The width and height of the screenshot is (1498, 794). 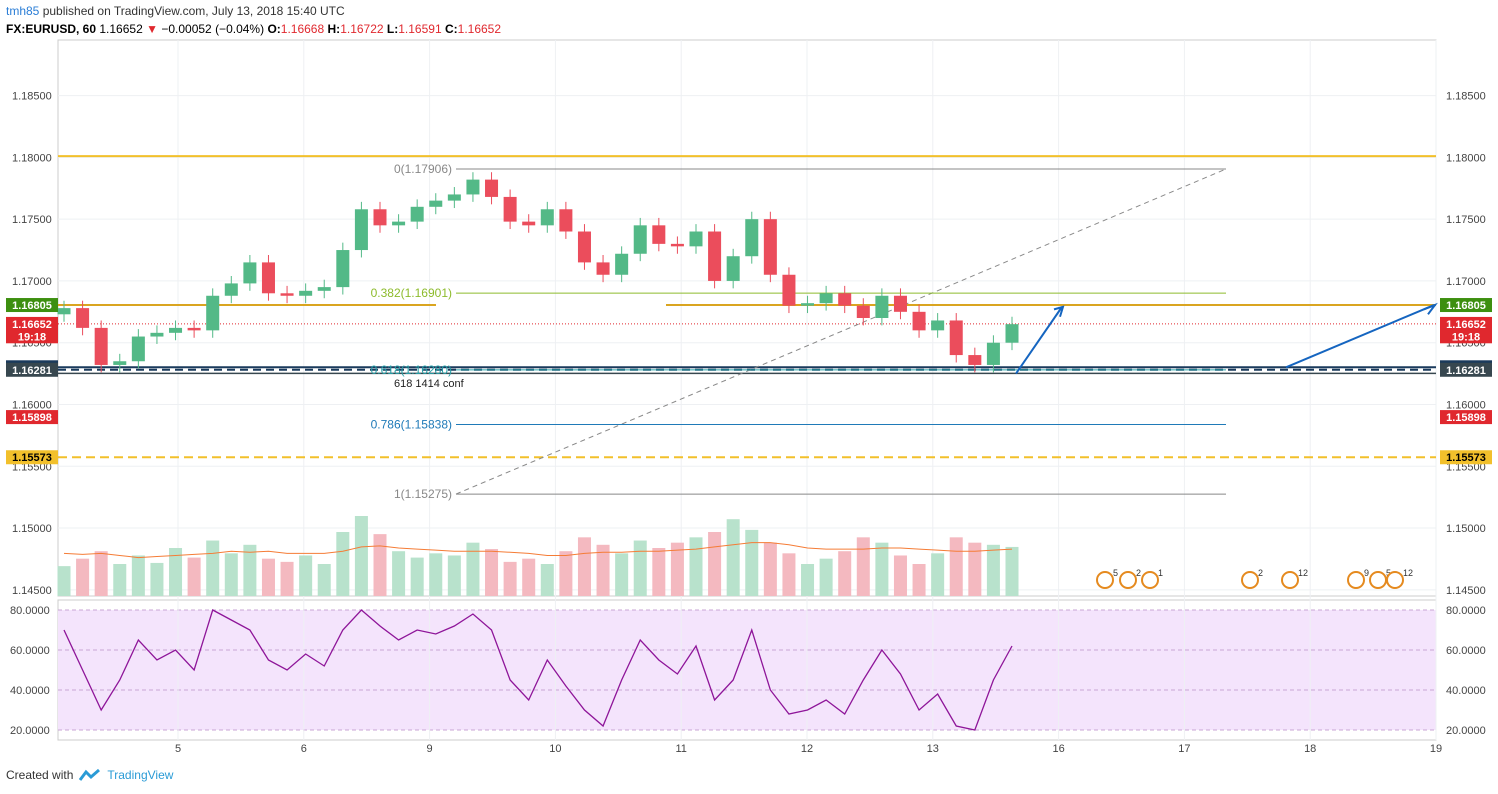 I want to click on x-tick-label: 13, so click(x=933, y=749).